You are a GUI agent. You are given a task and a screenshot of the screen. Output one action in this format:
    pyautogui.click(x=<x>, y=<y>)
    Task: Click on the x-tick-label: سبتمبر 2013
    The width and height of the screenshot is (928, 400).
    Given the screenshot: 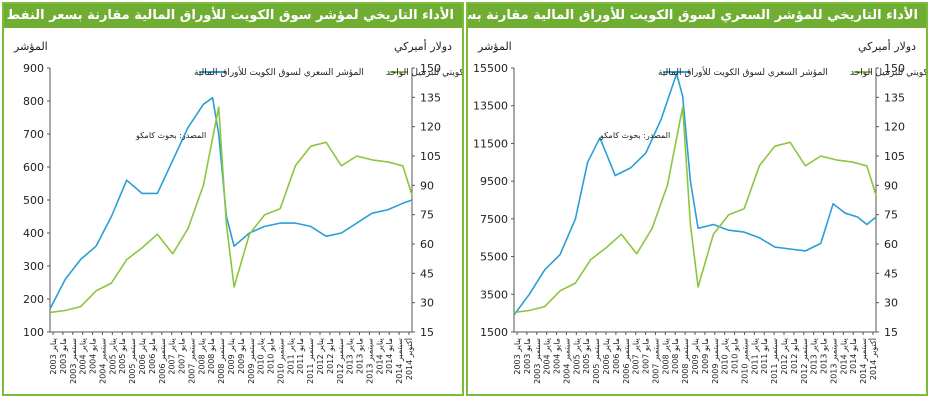 What is the action you would take?
    pyautogui.click(x=369, y=361)
    